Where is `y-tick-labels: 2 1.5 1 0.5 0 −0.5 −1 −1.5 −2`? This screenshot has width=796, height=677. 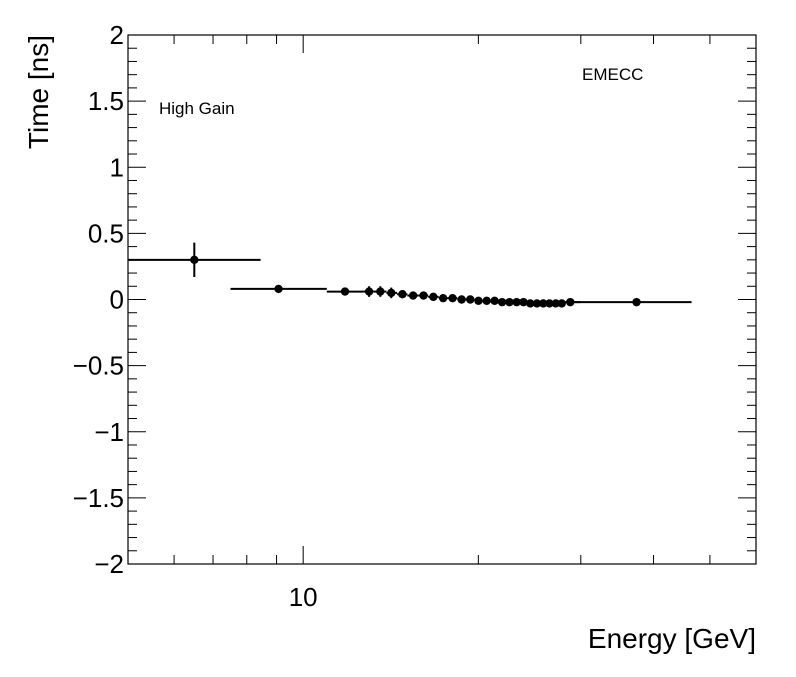
y-tick-labels: 2 1.5 1 0.5 0 −0.5 −1 −1.5 −2 is located at coordinates (98, 299).